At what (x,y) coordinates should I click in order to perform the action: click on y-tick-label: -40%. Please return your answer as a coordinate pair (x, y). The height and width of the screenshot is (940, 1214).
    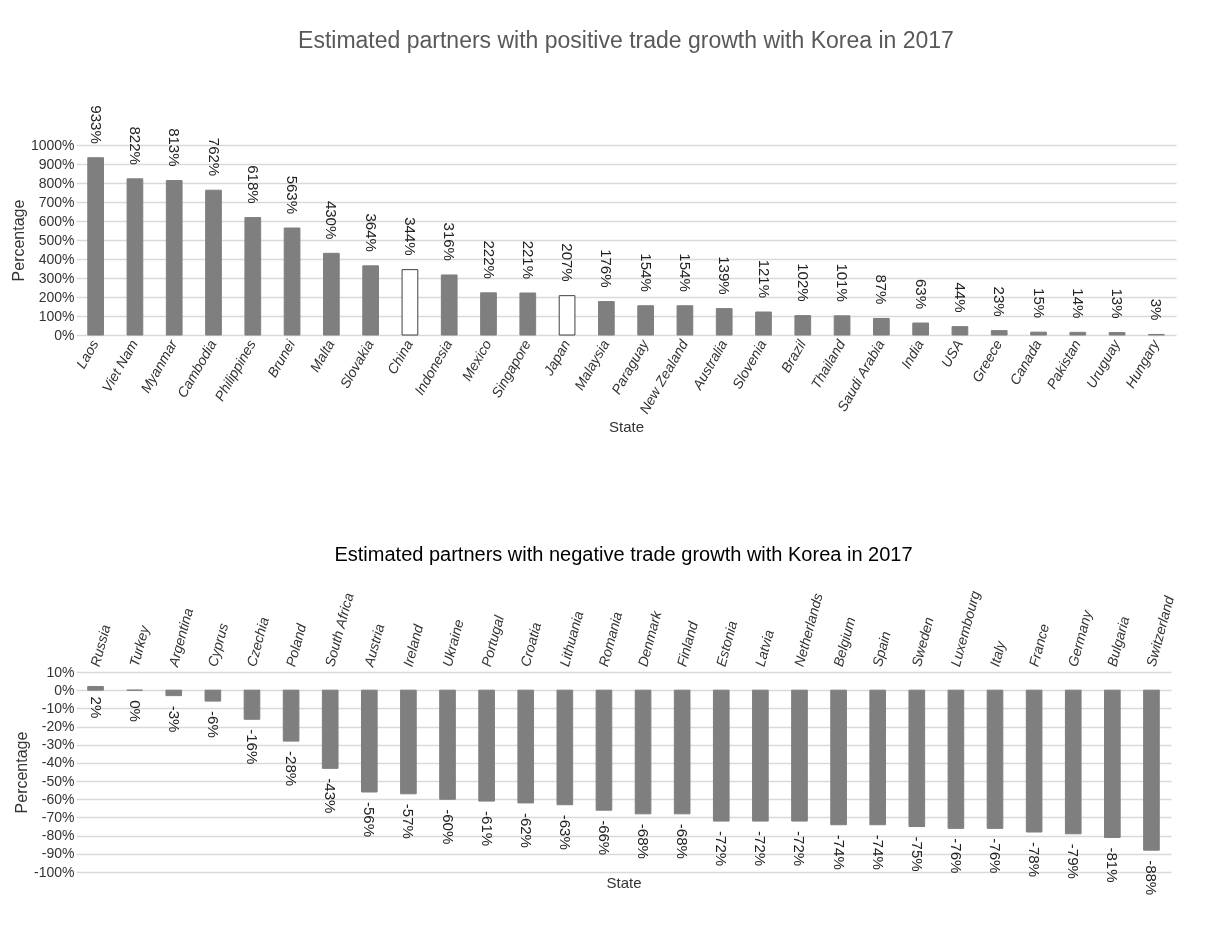
    Looking at the image, I should click on (58, 762).